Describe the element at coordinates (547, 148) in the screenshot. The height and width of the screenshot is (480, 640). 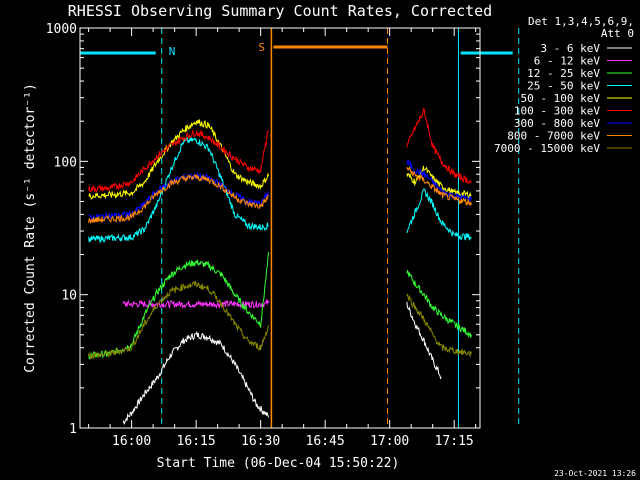
I see `legend-label: 7000 - 15000 keV` at that location.